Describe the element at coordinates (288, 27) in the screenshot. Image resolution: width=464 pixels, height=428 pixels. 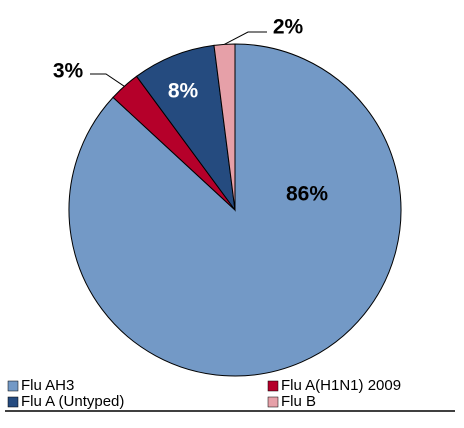
I see `data-label: 2%` at that location.